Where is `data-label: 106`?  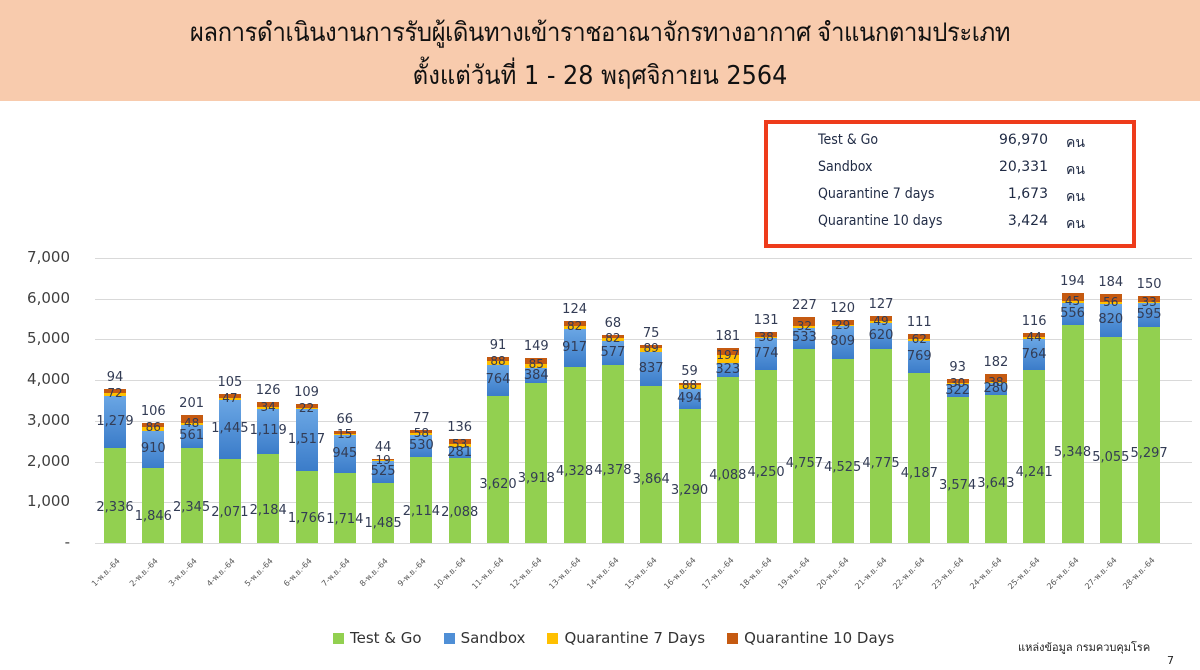 data-label: 106 is located at coordinates (153, 411).